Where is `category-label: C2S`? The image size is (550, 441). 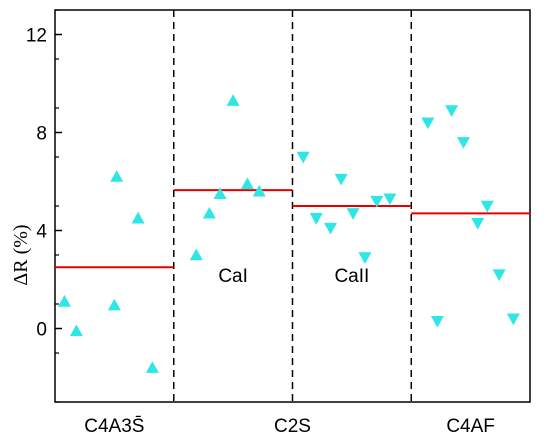 category-label: C2S is located at coordinates (292, 426).